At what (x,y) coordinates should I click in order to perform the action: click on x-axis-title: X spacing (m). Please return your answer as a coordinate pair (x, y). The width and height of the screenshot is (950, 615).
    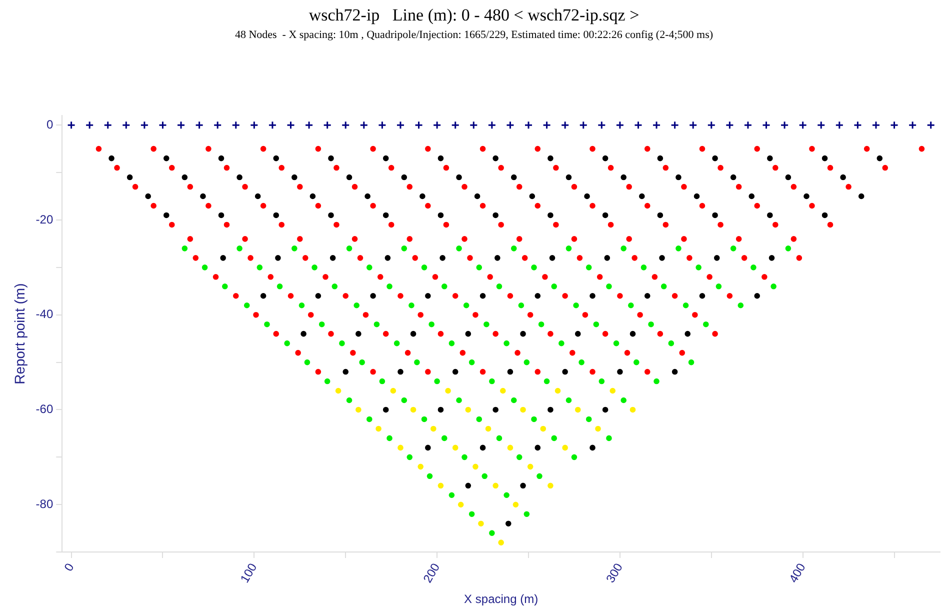
    Looking at the image, I should click on (501, 599).